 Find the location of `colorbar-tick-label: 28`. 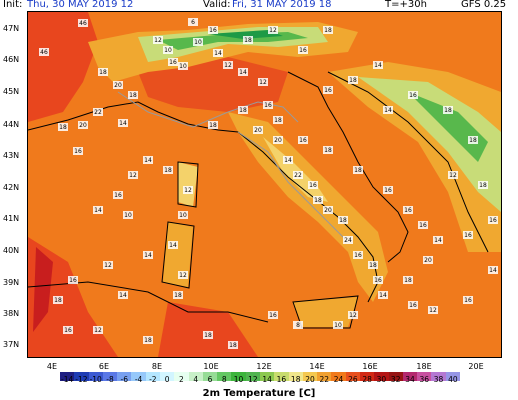

colorbar-tick-label: 28 is located at coordinates (367, 379).